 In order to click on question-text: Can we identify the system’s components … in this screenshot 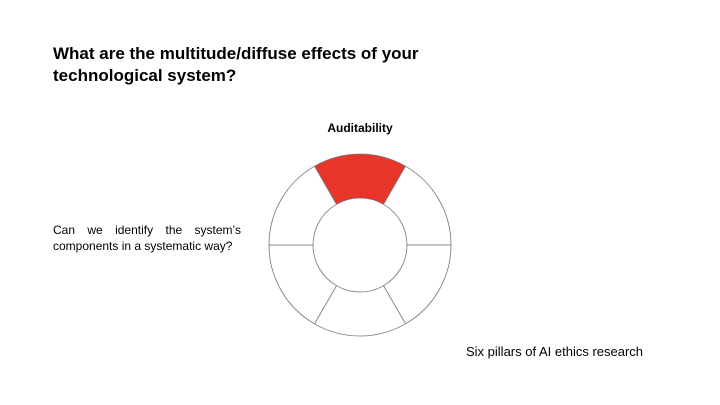, I will do `click(147, 238)`.